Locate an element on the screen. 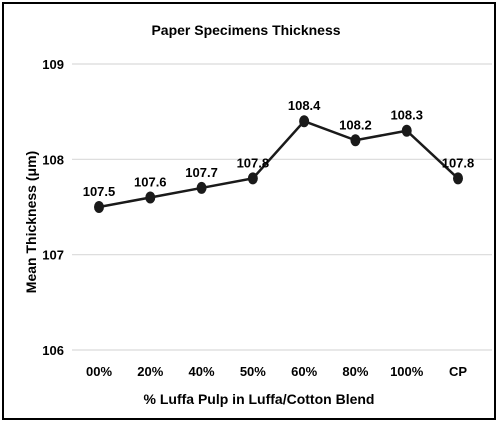 The width and height of the screenshot is (502, 425). x-axis-label: % Luffa Pulp in Luffa/Cotton Blend is located at coordinates (259, 399).